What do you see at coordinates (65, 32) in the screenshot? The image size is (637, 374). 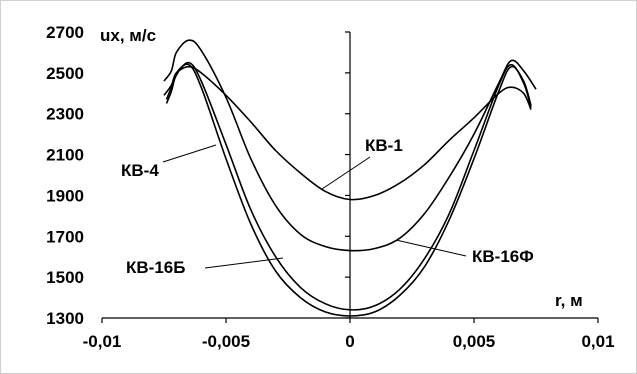 I see `y-tick-label: 2700` at bounding box center [65, 32].